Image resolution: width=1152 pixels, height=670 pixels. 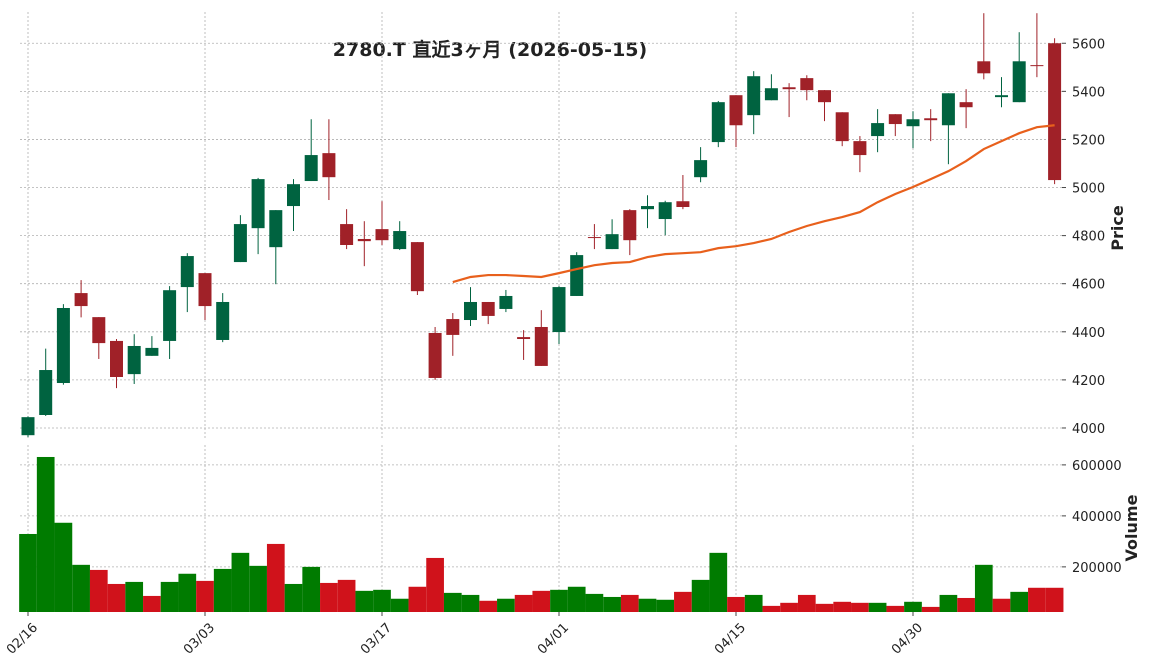 What do you see at coordinates (1088, 381) in the screenshot?
I see `y-tick-label: 4200` at bounding box center [1088, 381].